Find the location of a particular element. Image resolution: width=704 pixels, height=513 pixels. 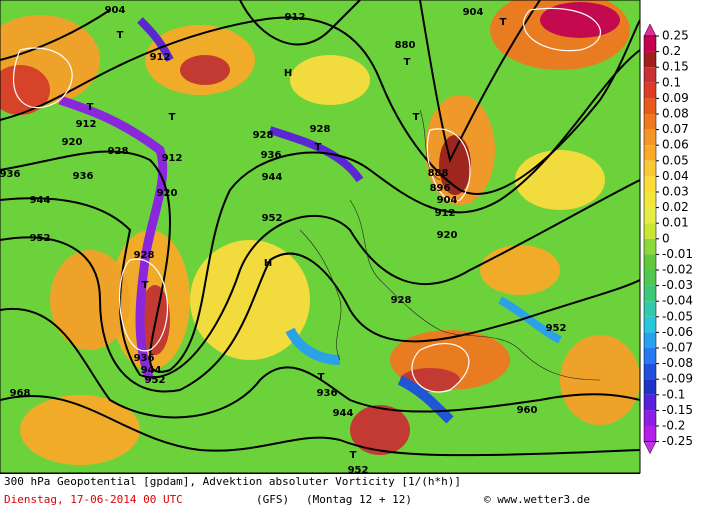

colorbar-bottom-arrow is located at coordinates (650, 448).